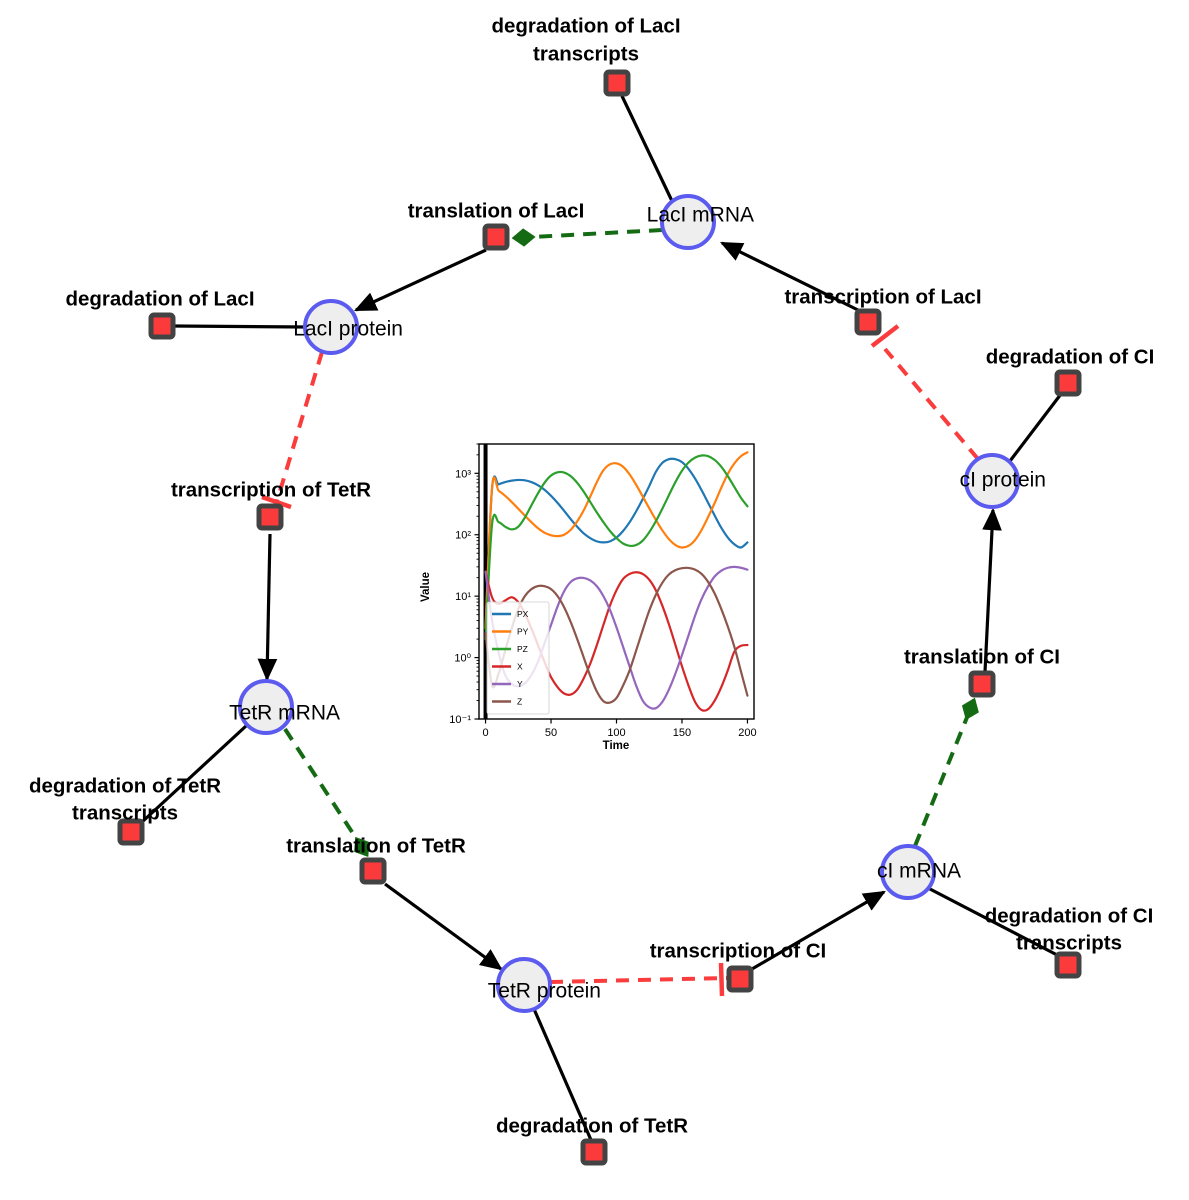 The height and width of the screenshot is (1200, 1189). What do you see at coordinates (270, 517) in the screenshot?
I see `reaction-node-transcription-tetr` at bounding box center [270, 517].